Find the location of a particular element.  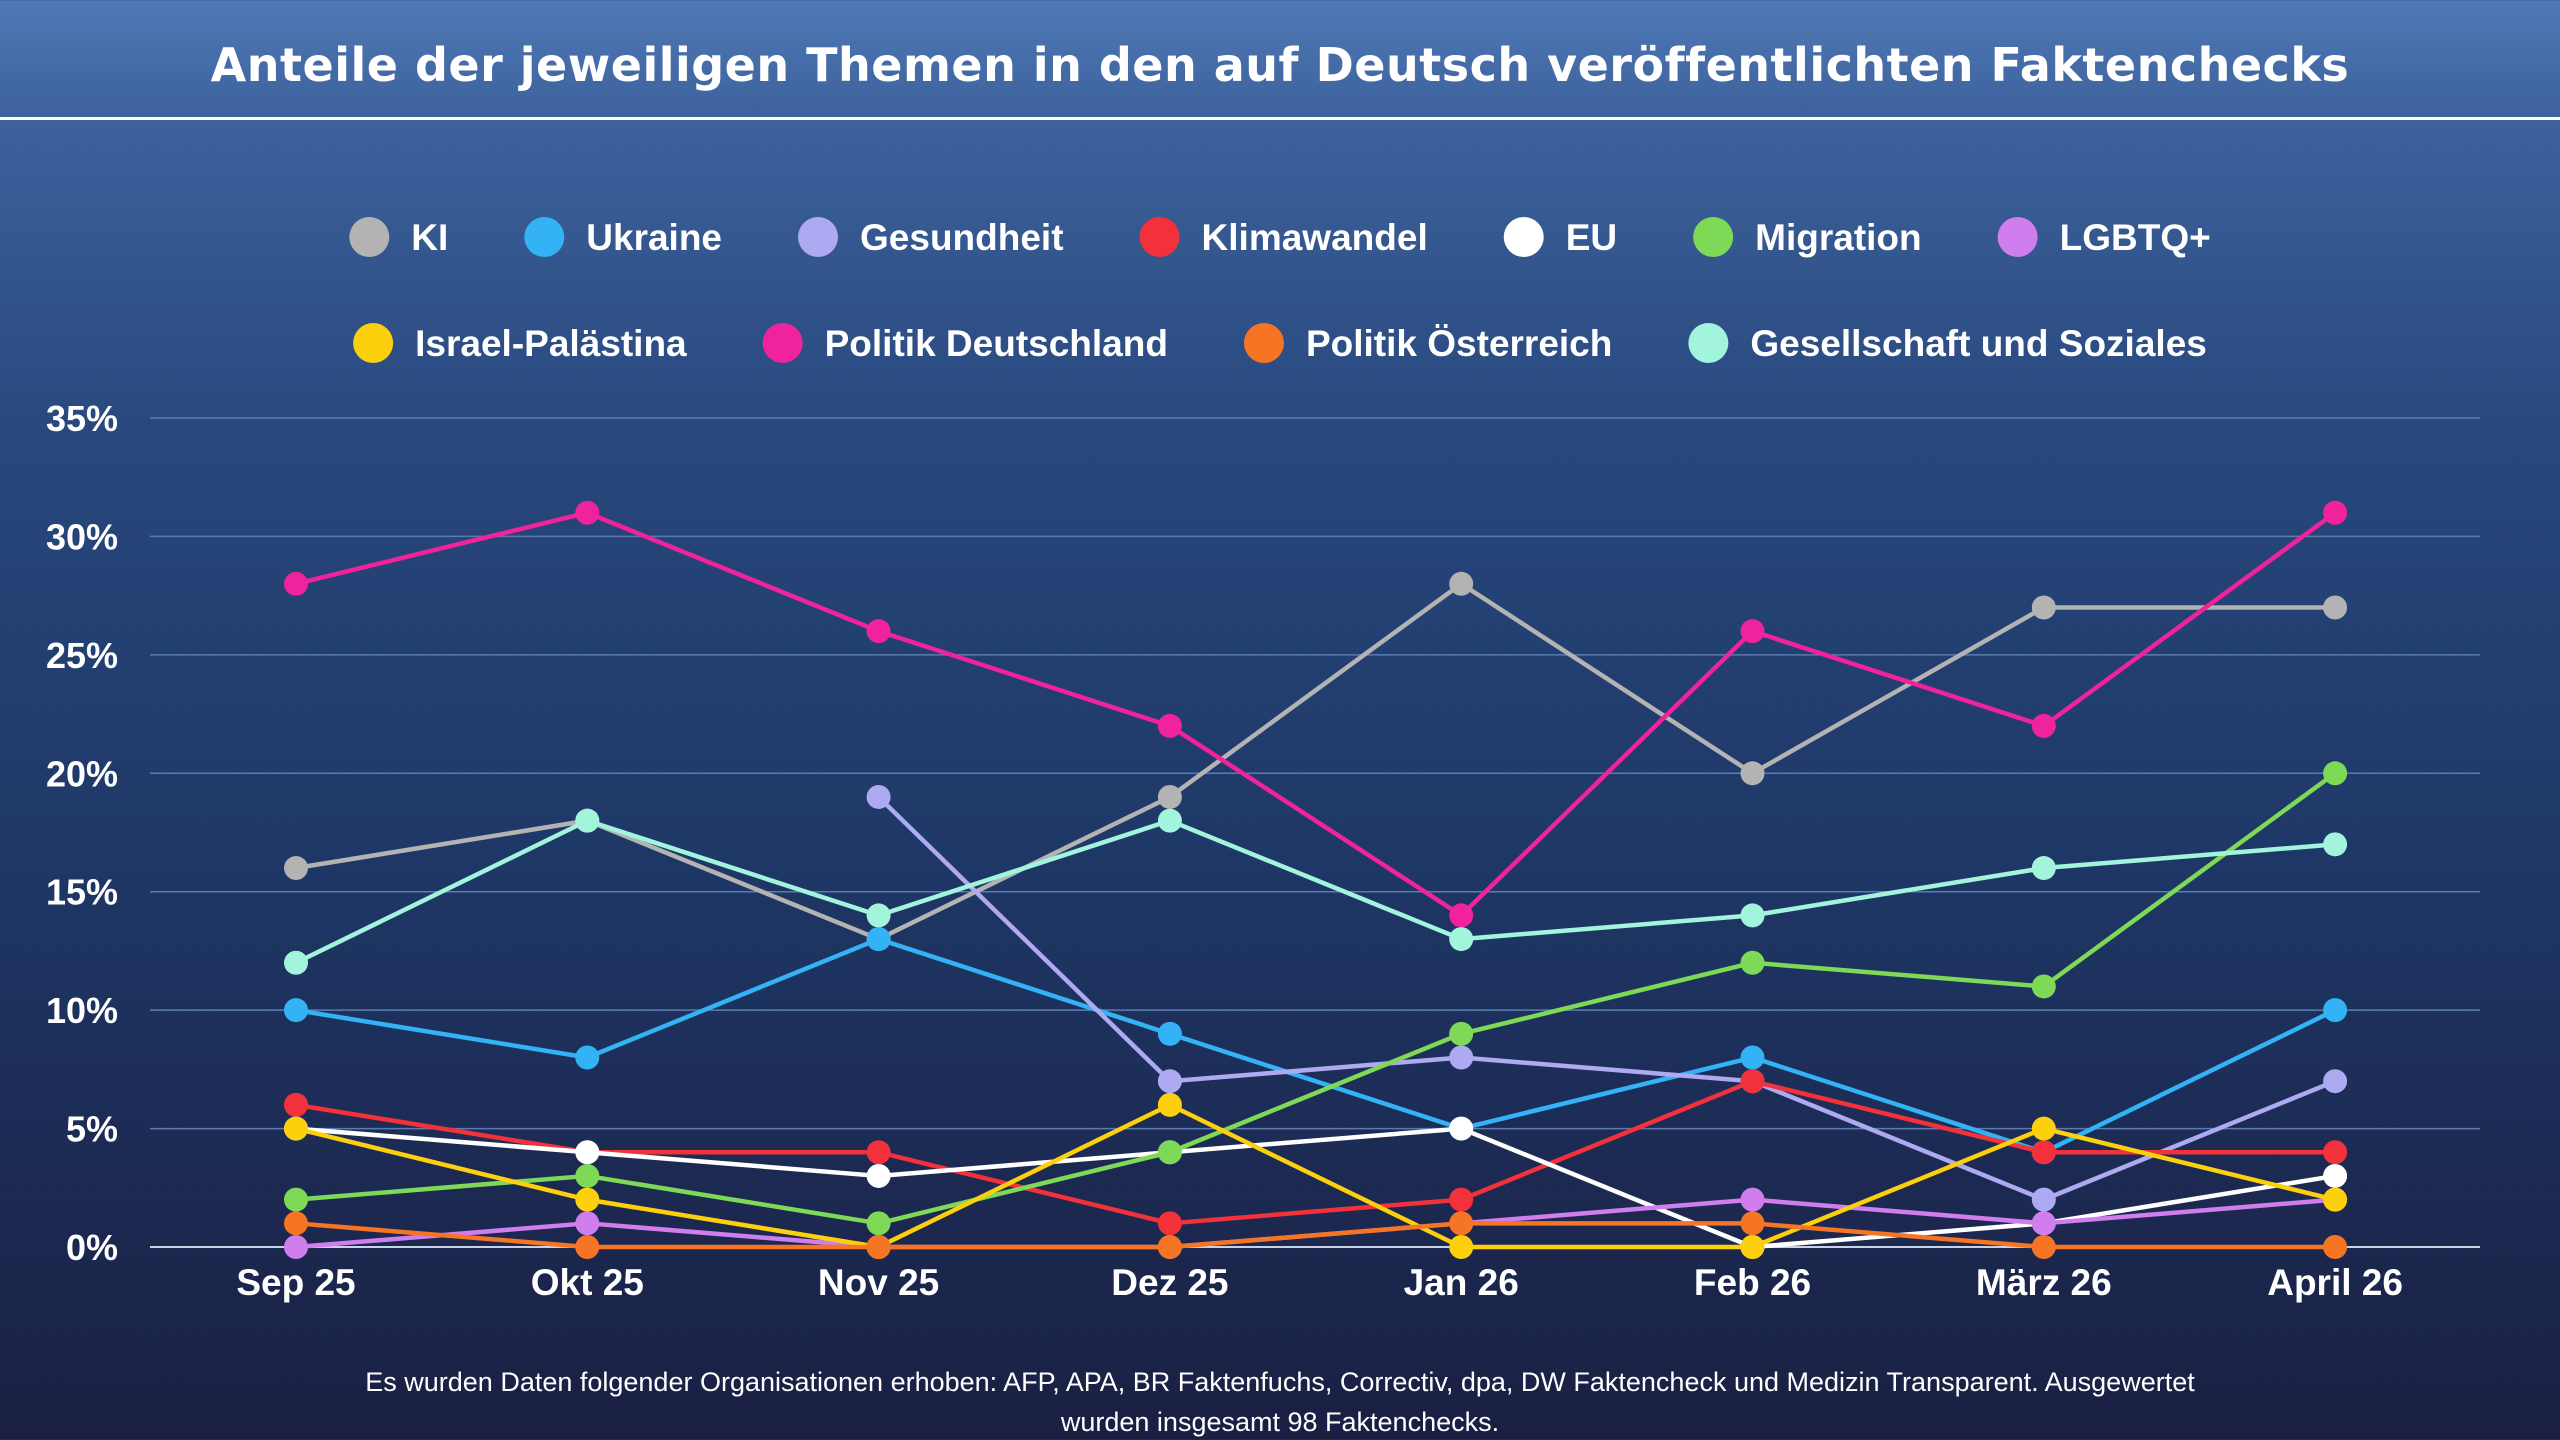

y-tick-label: 35% is located at coordinates (82, 418).